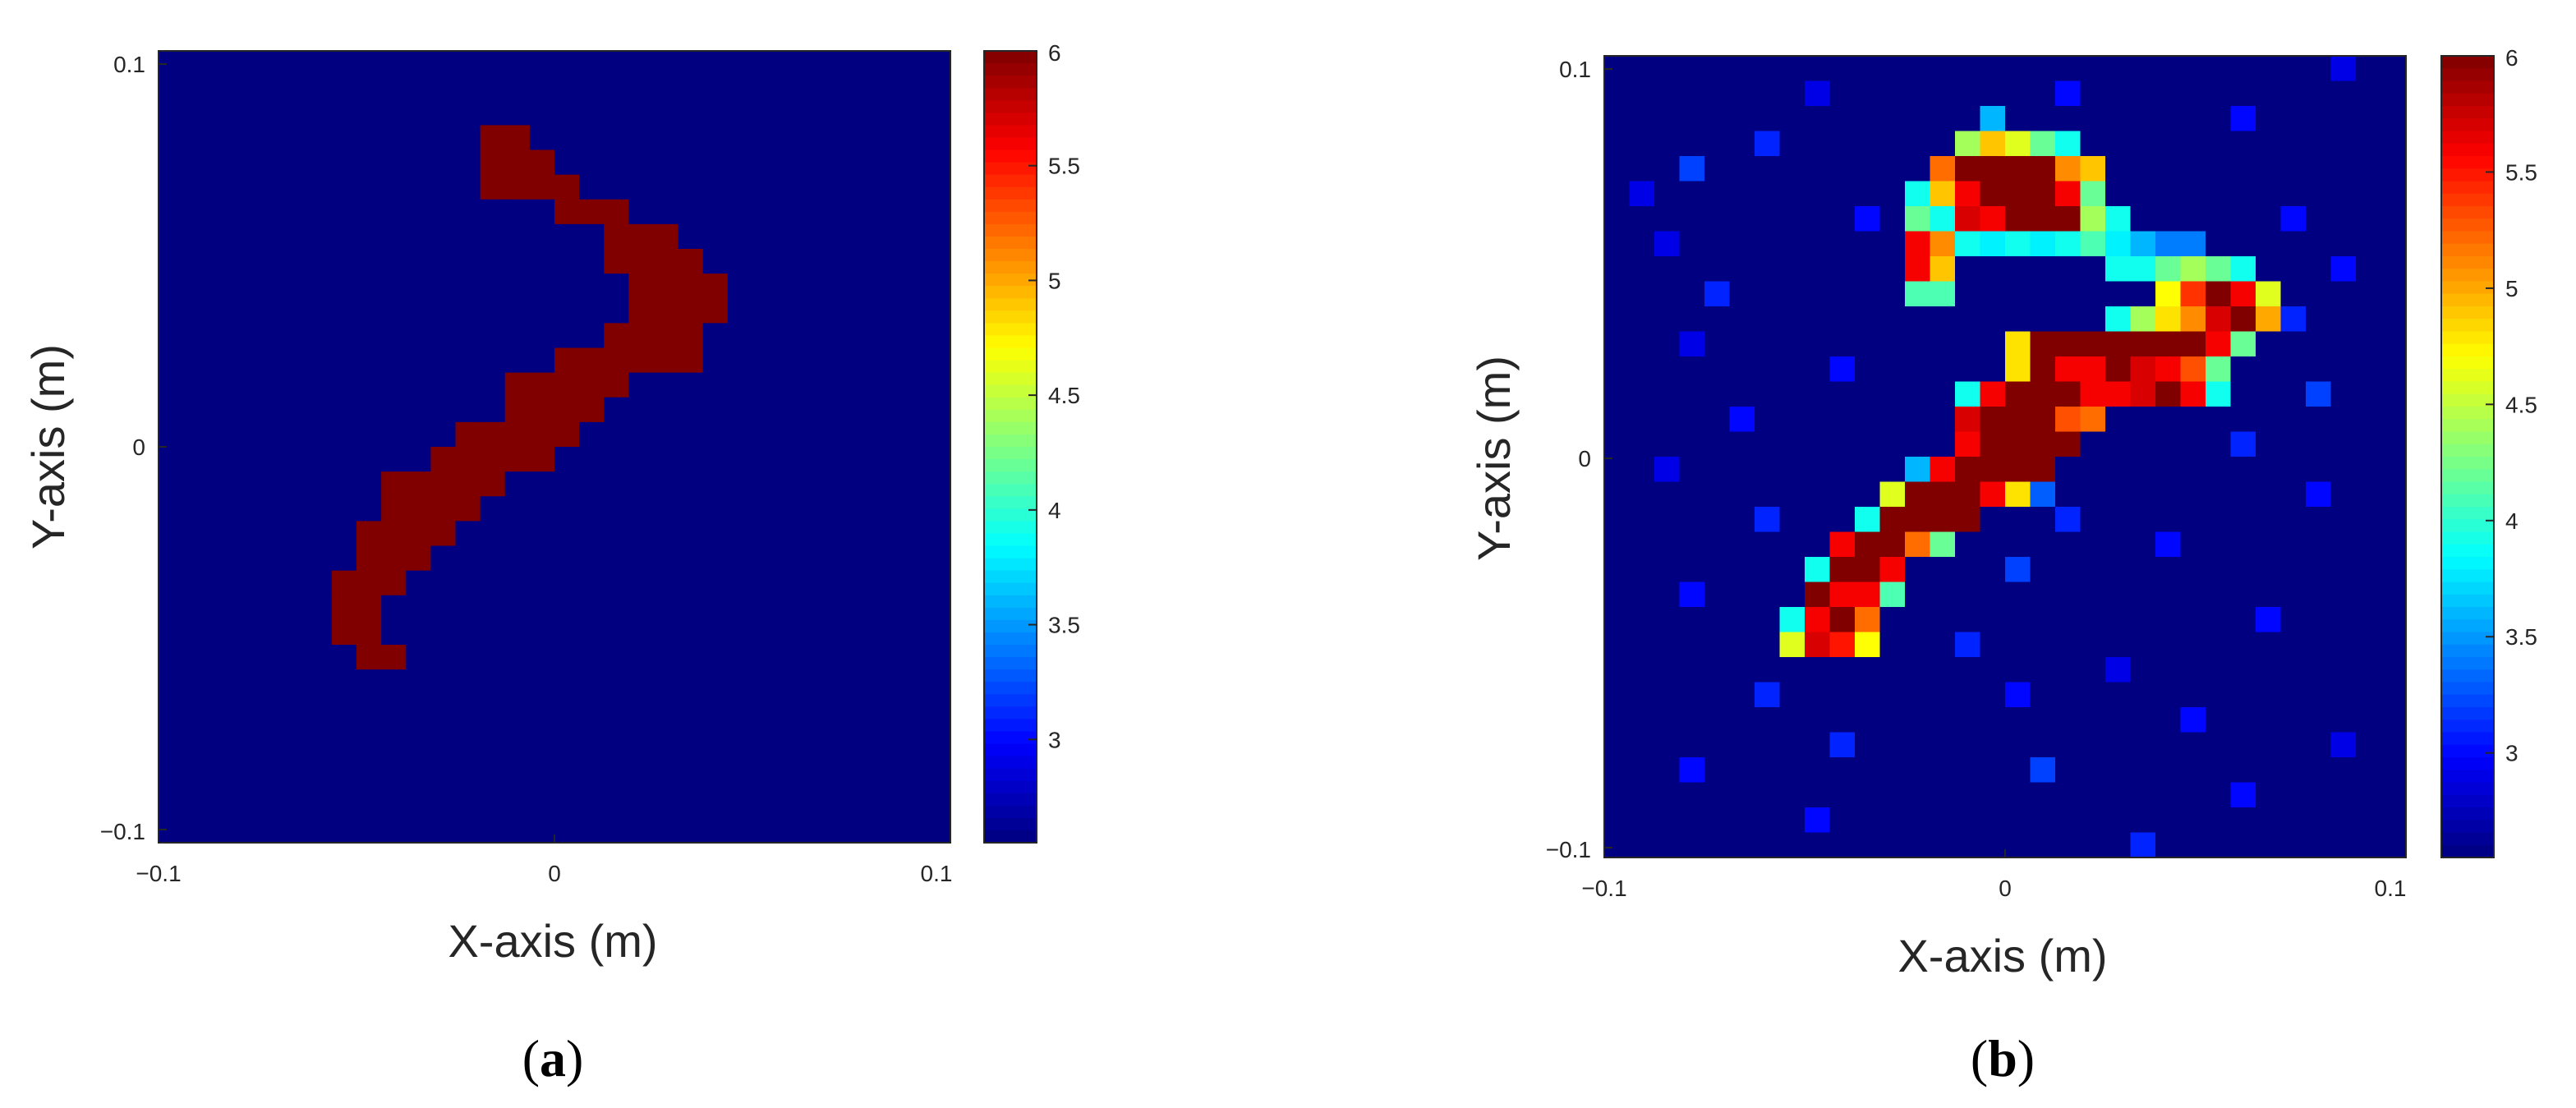 The width and height of the screenshot is (2576, 1108). Describe the element at coordinates (2521, 172) in the screenshot. I see `colorbar-b-tick-label: 5.5` at that location.